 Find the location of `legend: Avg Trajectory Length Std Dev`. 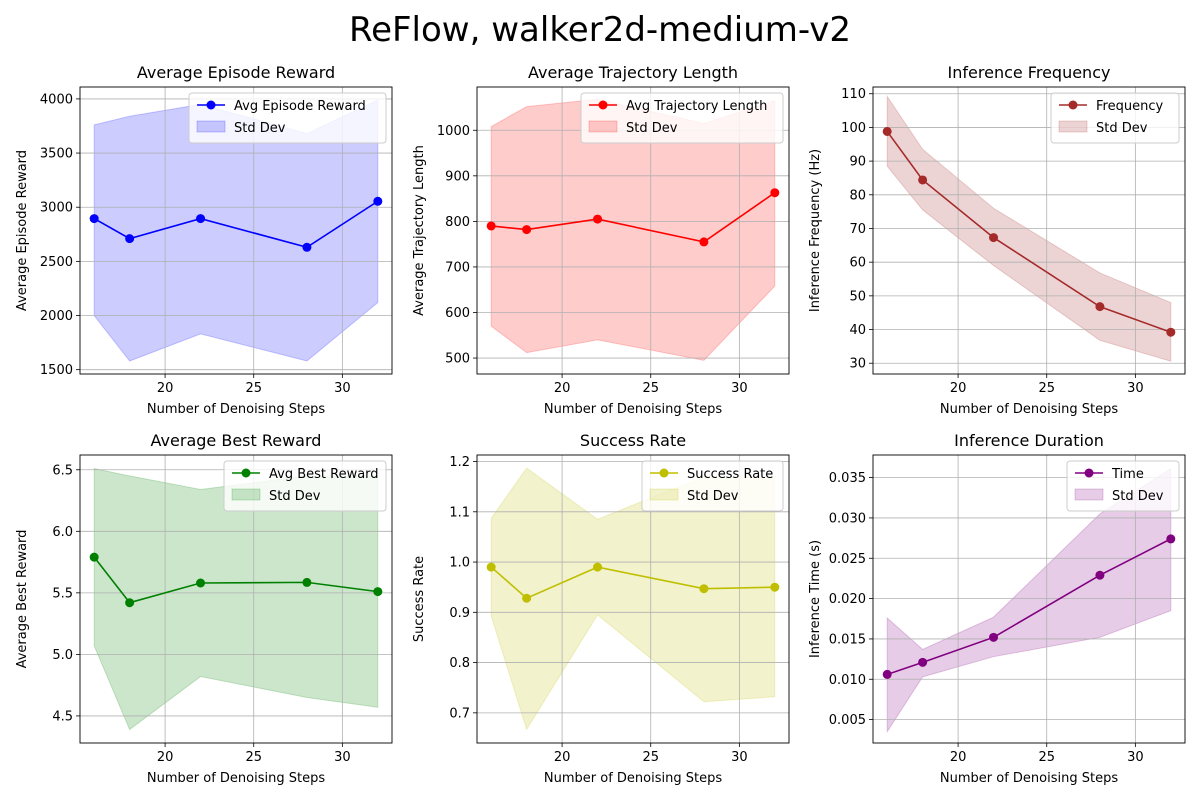

legend: Avg Trajectory Length Std Dev is located at coordinates (682, 118).